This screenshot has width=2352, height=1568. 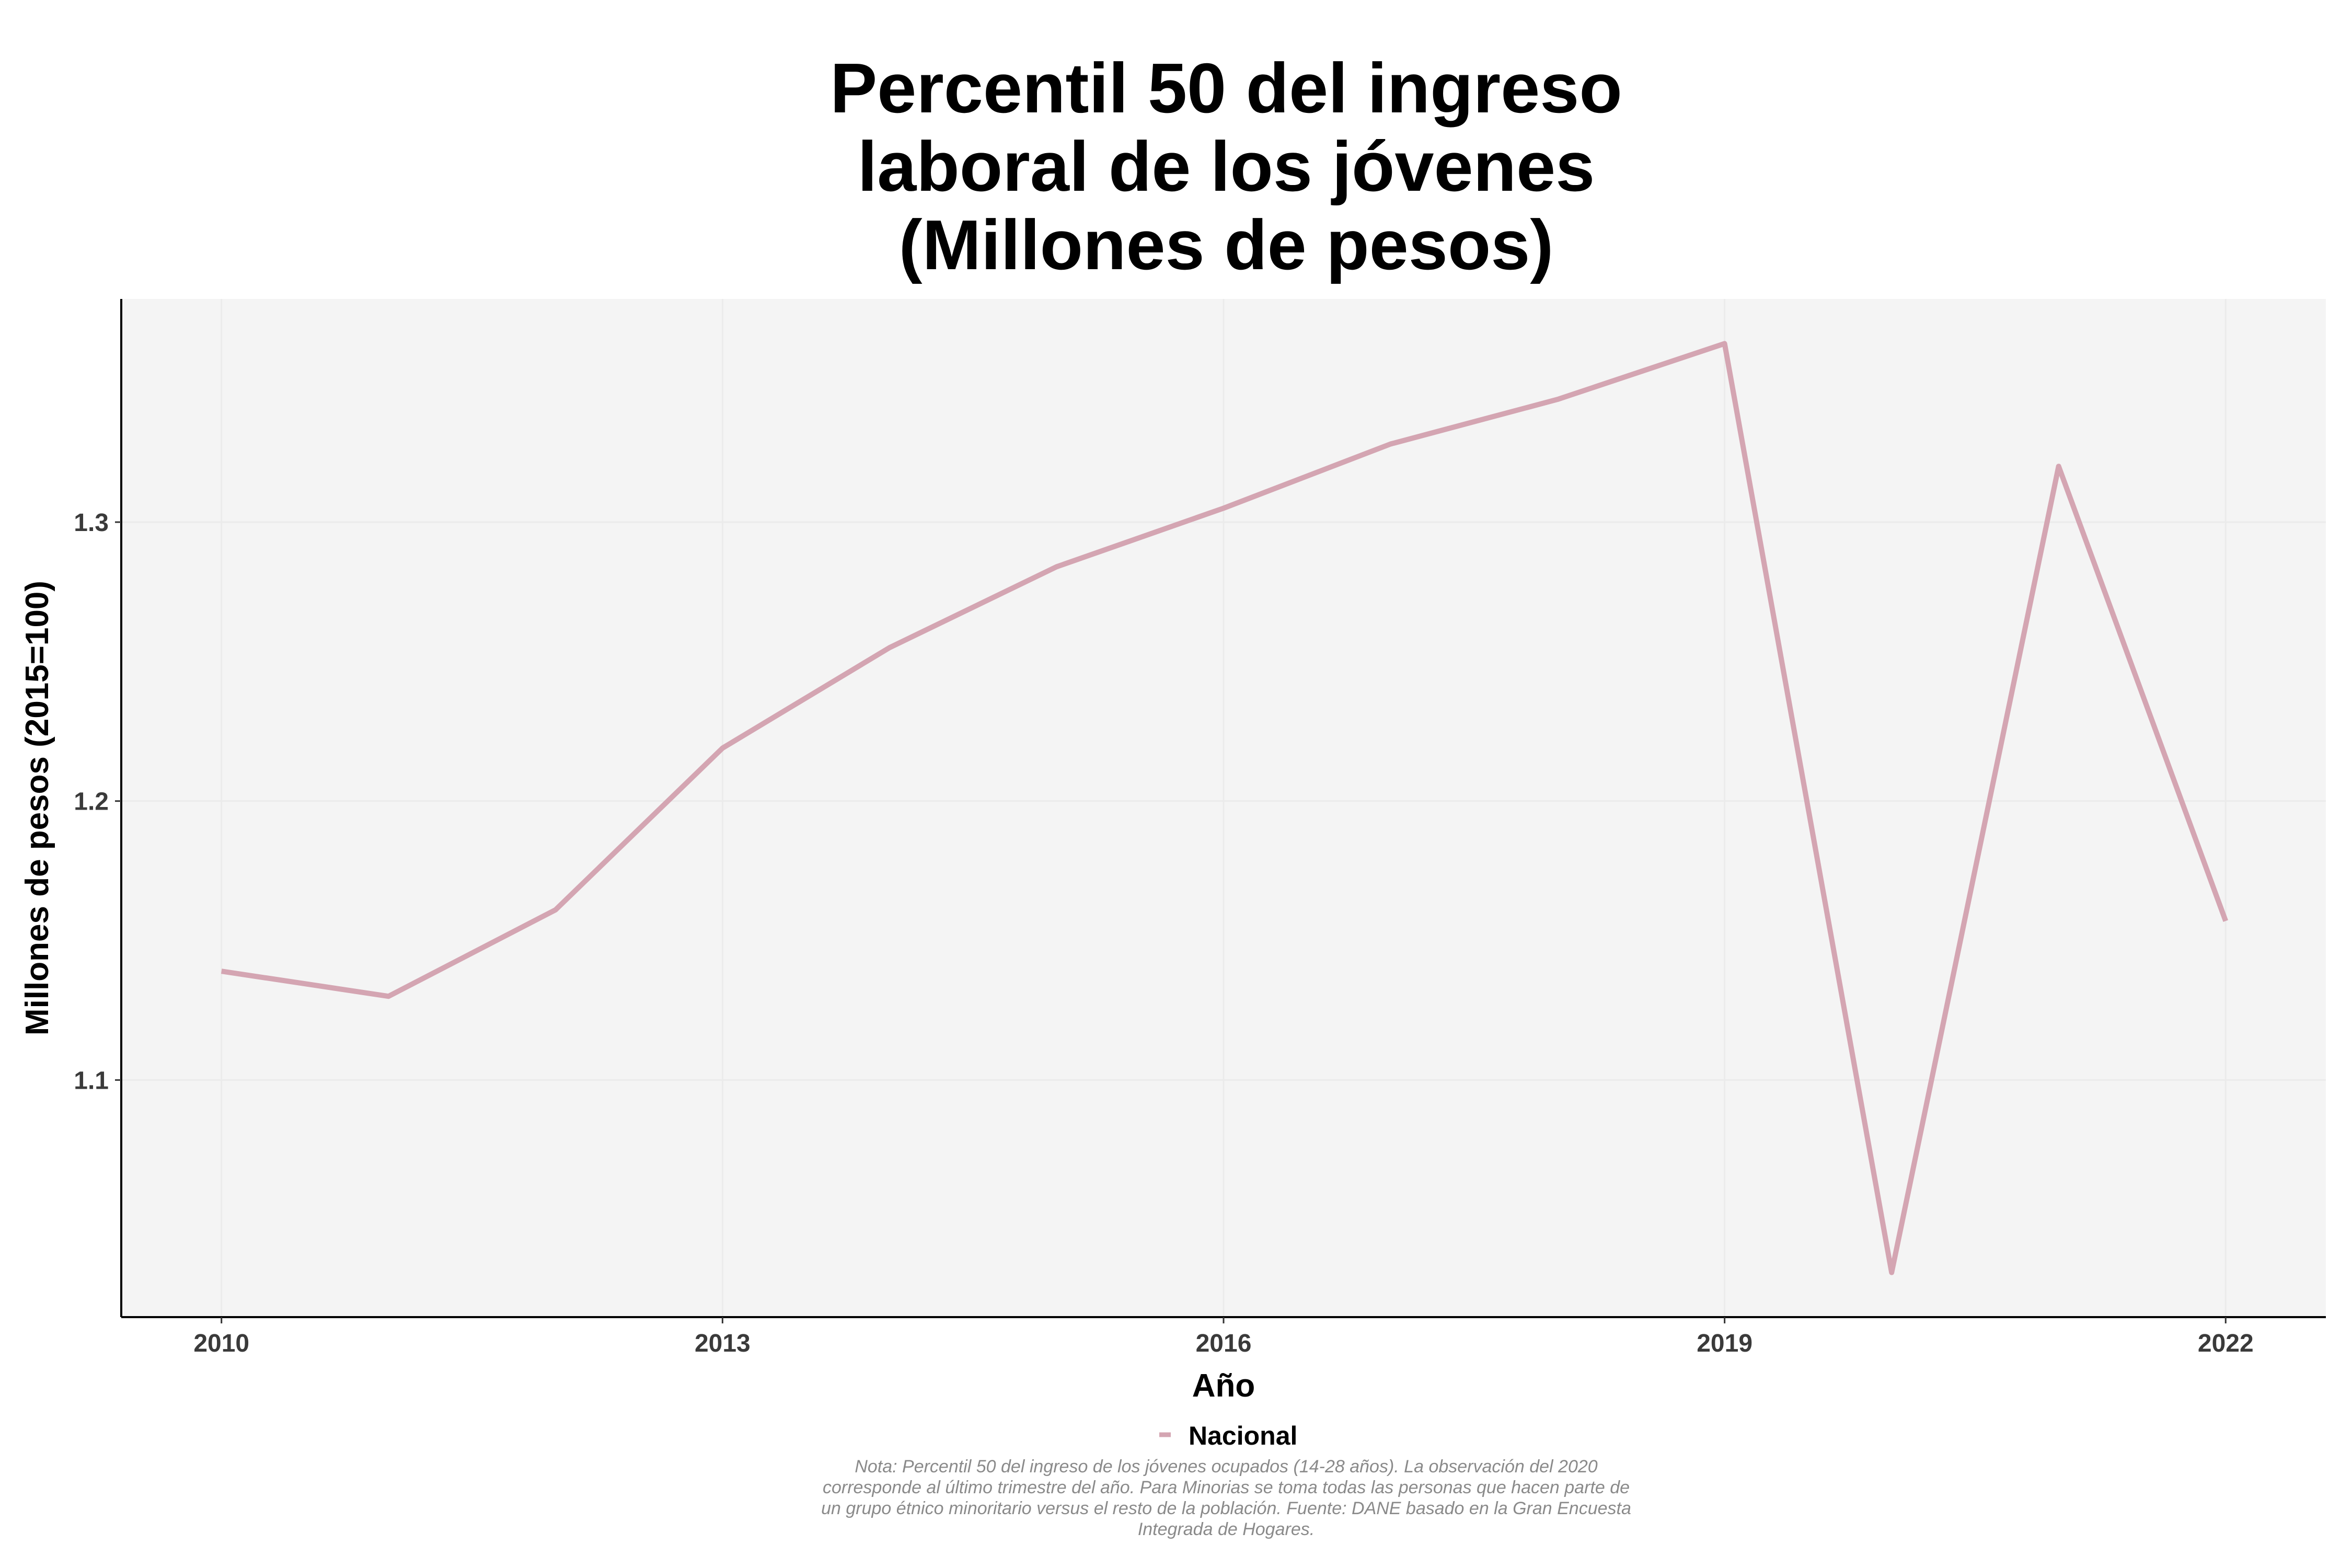 What do you see at coordinates (37, 808) in the screenshot?
I see `y-axis-title: Millones de pesos (2015=100)` at bounding box center [37, 808].